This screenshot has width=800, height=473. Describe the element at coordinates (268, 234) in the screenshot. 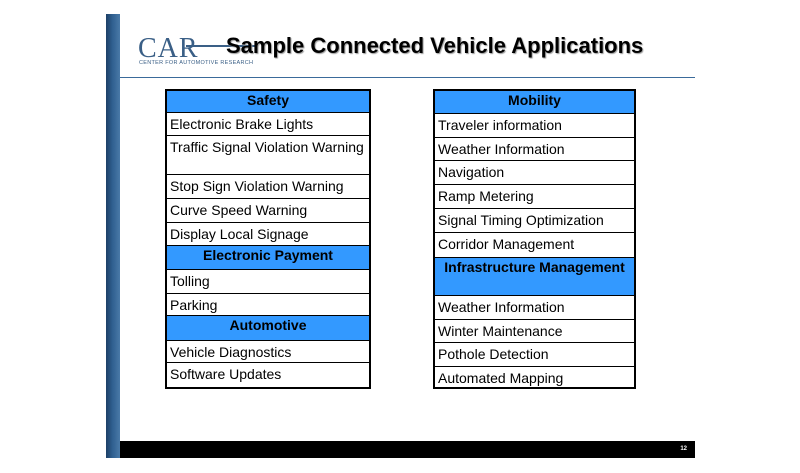

I see `table-row: Display Local Signage` at that location.